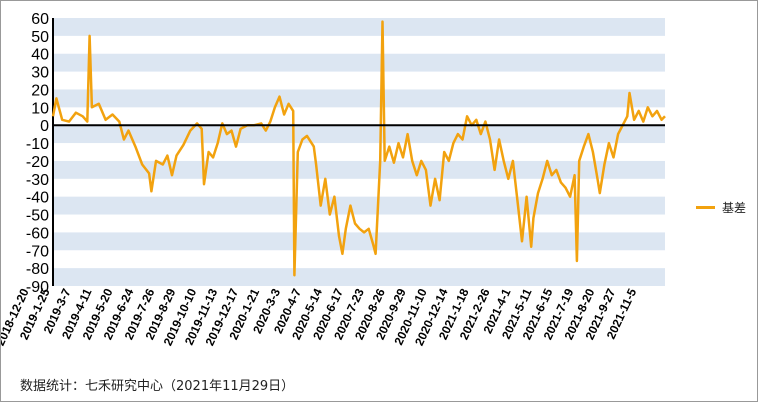  What do you see at coordinates (37, 198) in the screenshot?
I see `y-tick-label: -40` at bounding box center [37, 198].